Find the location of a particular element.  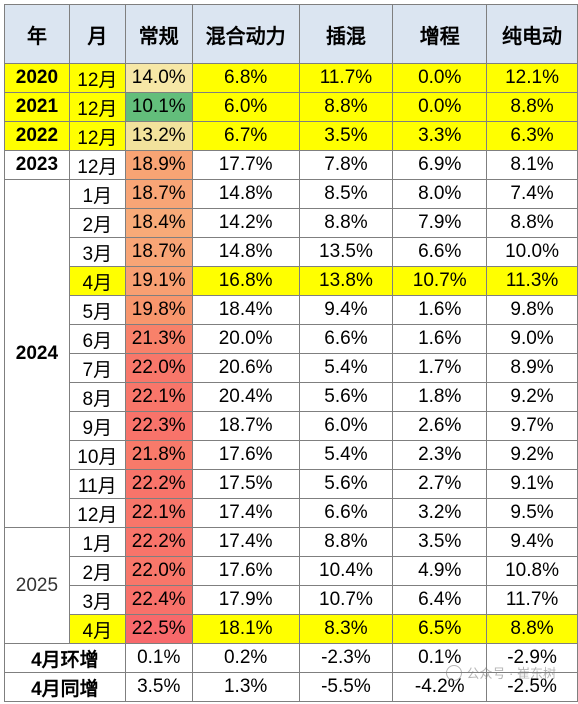

conventional-cell: 21.8% is located at coordinates (158, 455).